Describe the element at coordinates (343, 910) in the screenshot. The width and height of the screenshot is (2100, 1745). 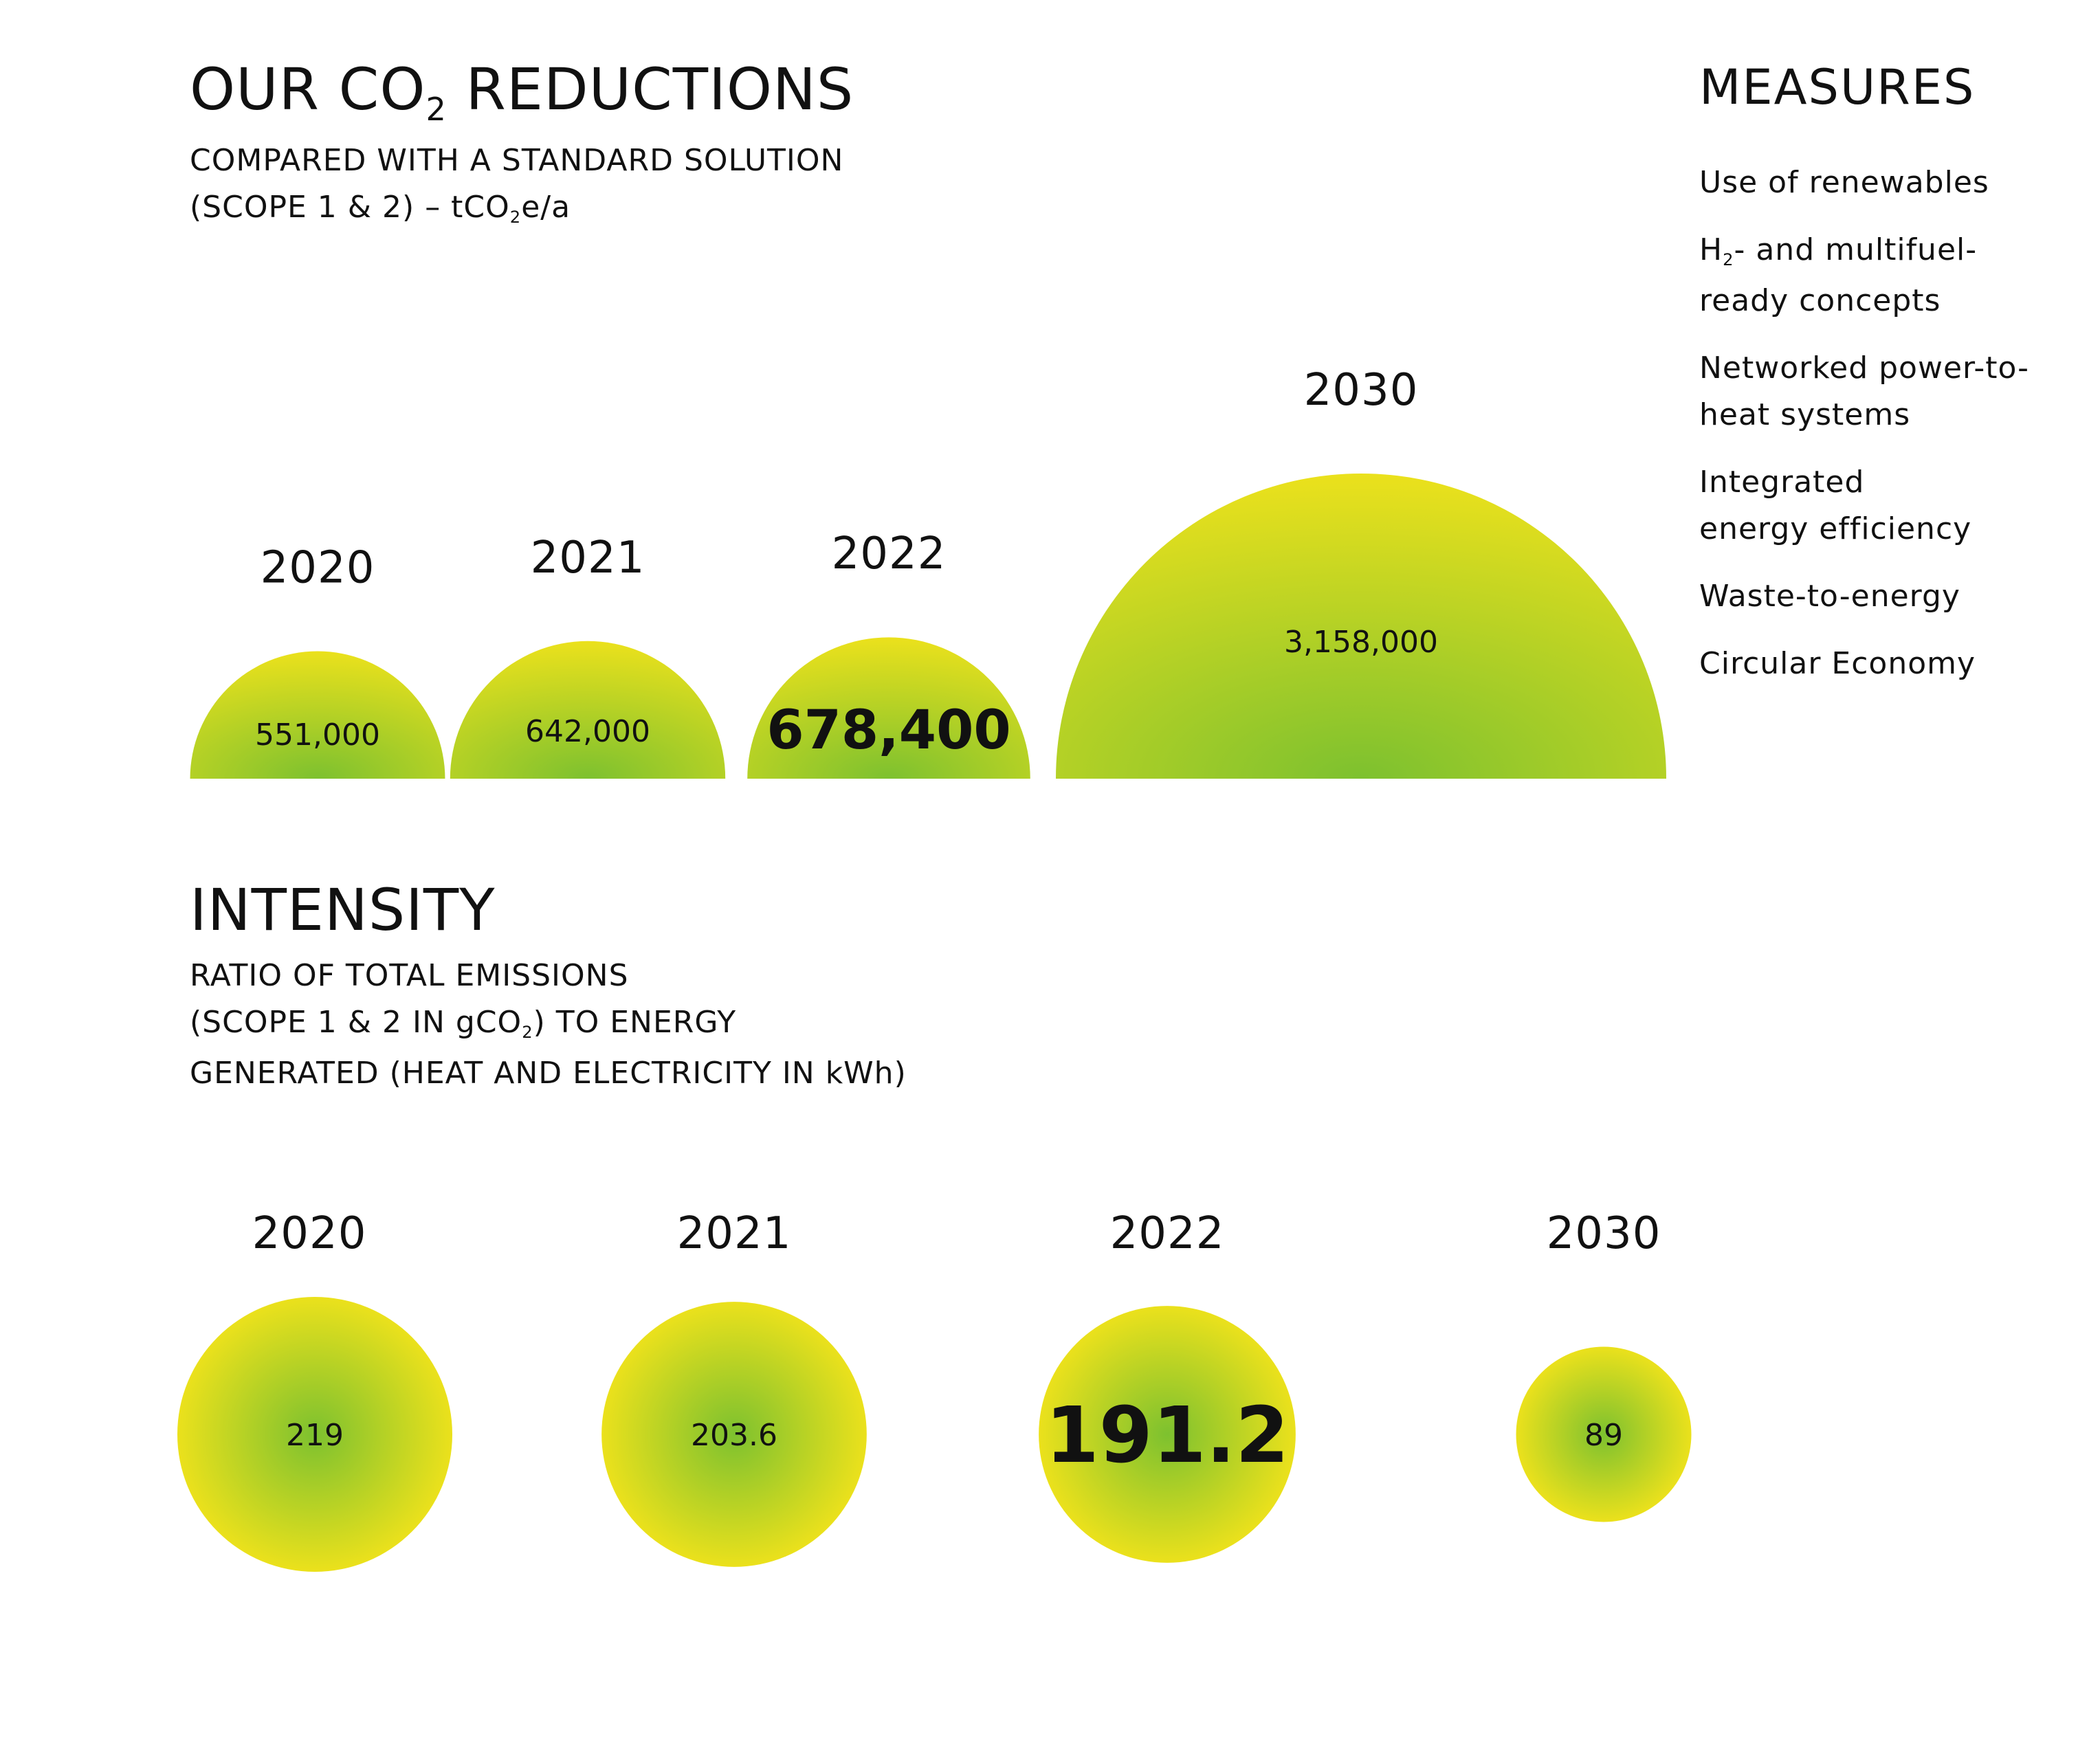
I see `intensity-title: INTENSITY` at that location.